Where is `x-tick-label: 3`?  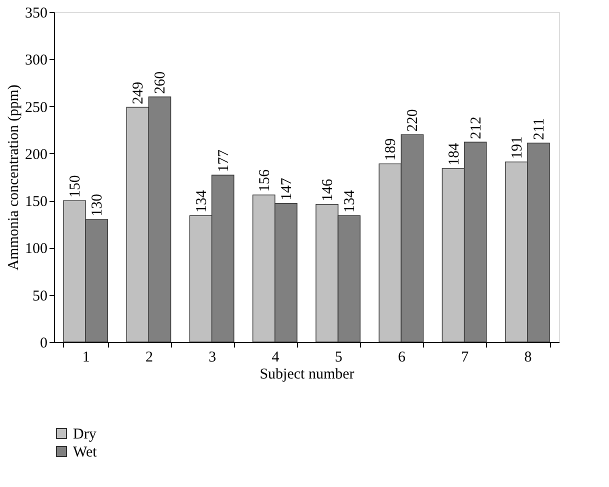 x-tick-label: 3 is located at coordinates (212, 358).